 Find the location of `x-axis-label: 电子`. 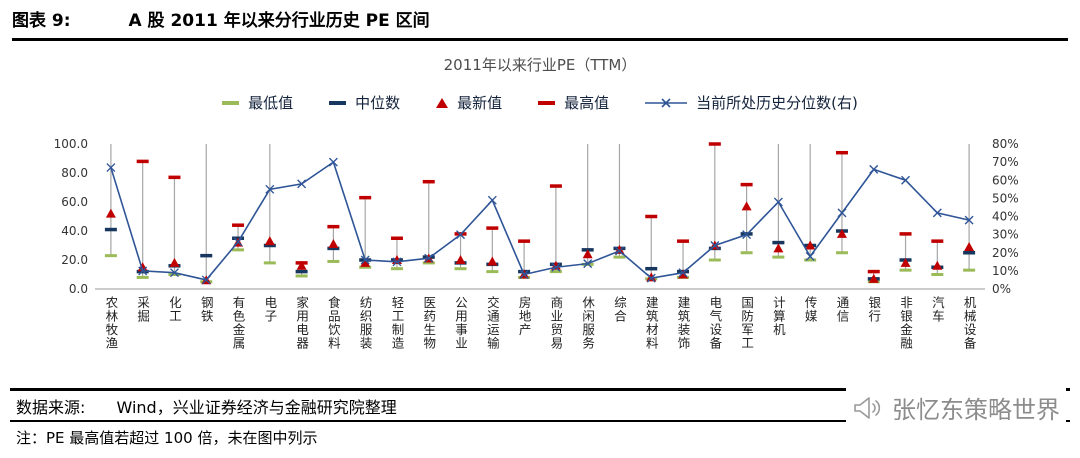

x-axis-label: 电子 is located at coordinates (270, 309).